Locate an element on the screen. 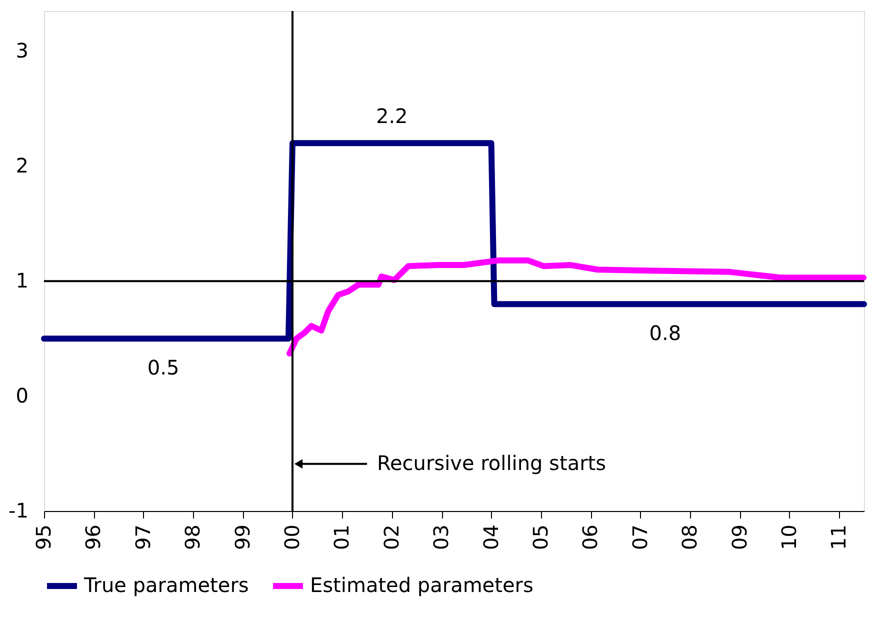 Image resolution: width=889 pixels, height=624 pixels. legend-label: True parameters is located at coordinates (166, 585).